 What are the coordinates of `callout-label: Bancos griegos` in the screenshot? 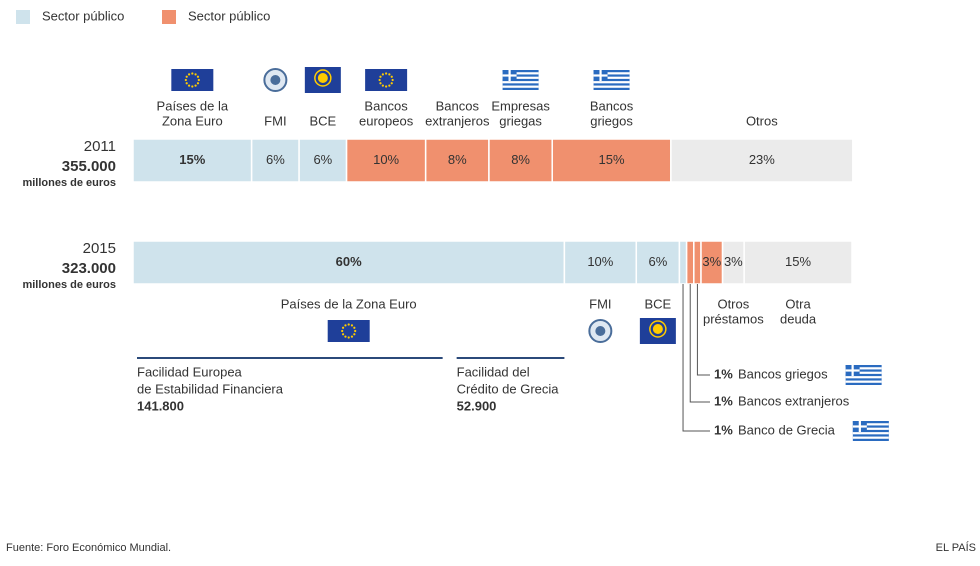 It's located at (783, 373).